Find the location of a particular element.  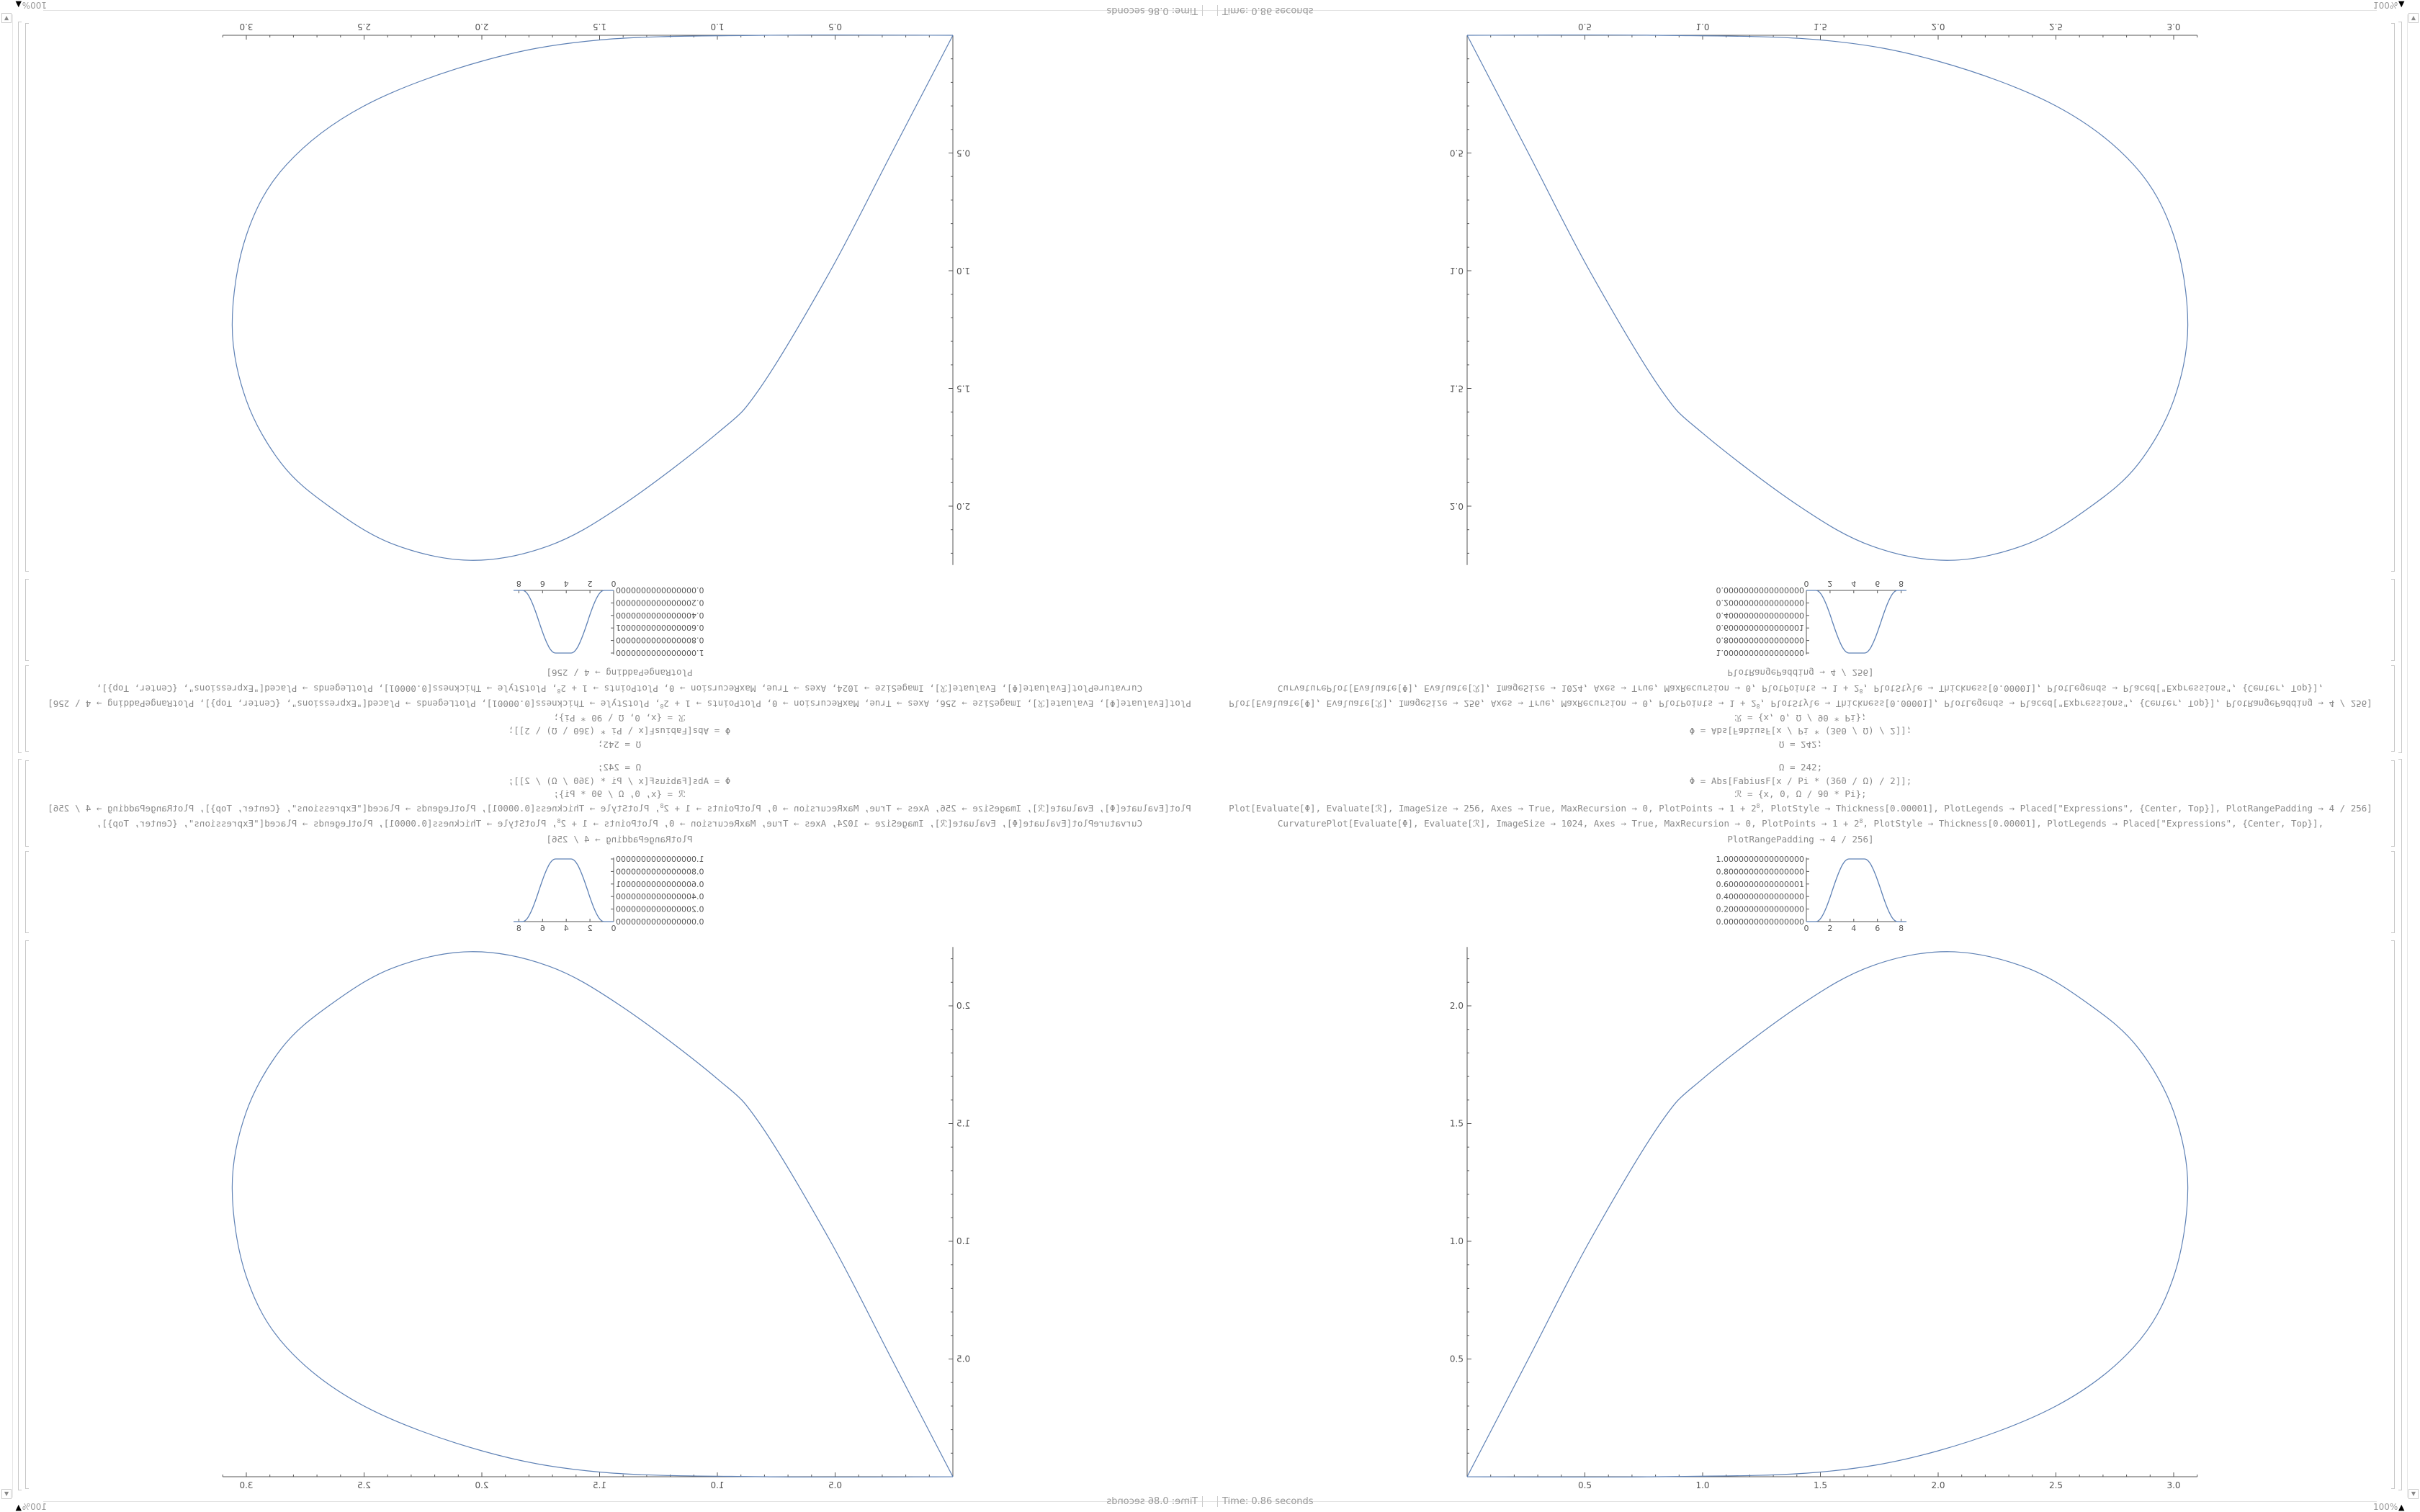

code-exponent: 8 is located at coordinates (1758, 806).